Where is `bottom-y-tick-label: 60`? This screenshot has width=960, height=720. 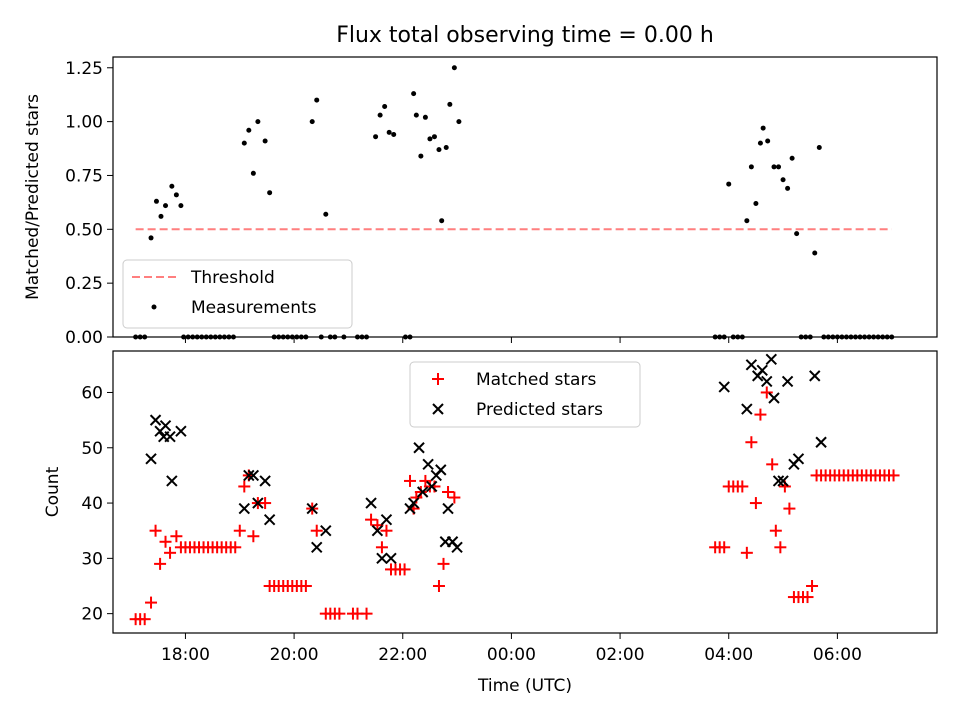
bottom-y-tick-label: 60 is located at coordinates (92, 393).